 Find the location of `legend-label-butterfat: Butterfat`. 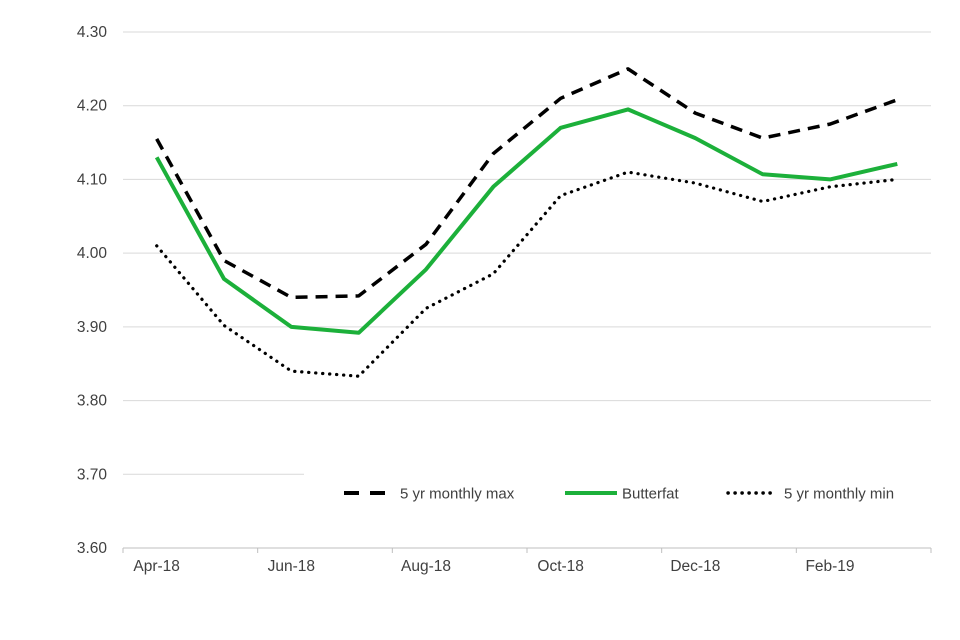

legend-label-butterfat: Butterfat is located at coordinates (651, 494).